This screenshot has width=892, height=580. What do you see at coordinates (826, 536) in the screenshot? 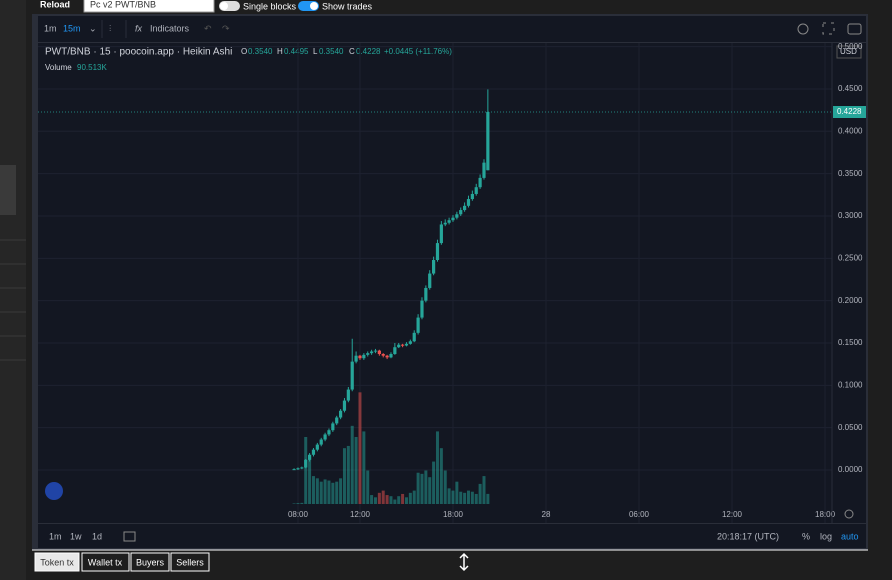
I see `log-button: log` at bounding box center [826, 536].